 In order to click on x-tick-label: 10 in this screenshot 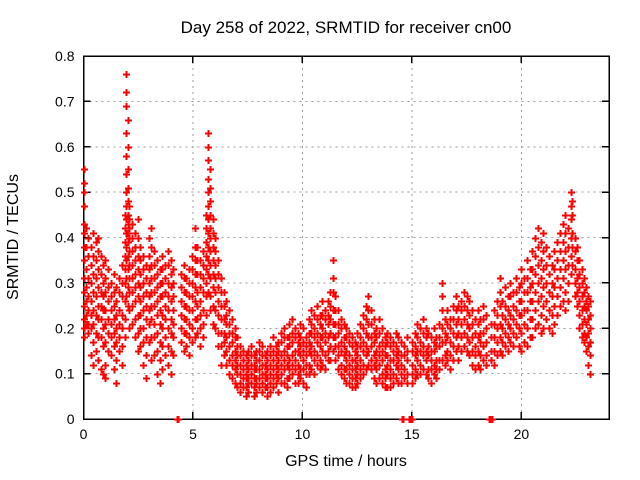, I will do `click(303, 434)`.